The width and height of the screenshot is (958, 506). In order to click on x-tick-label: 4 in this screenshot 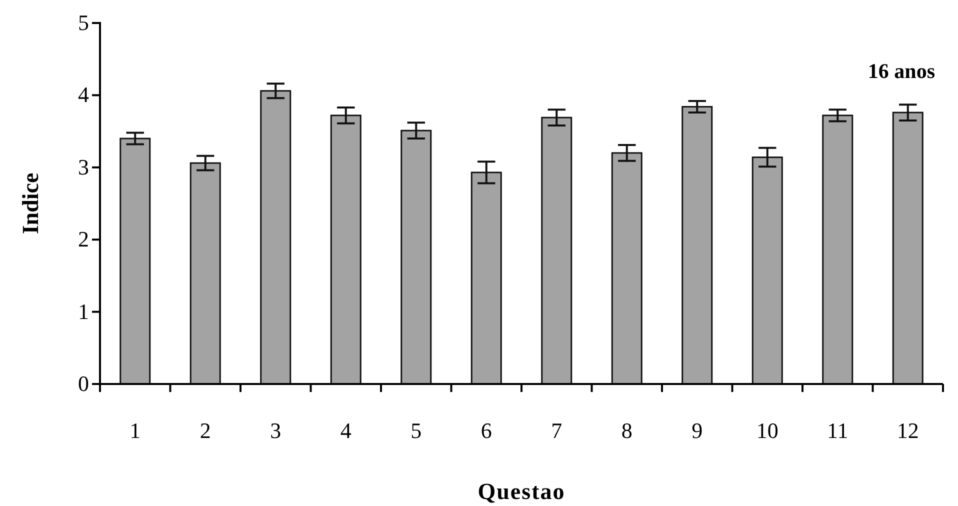, I will do `click(346, 430)`.